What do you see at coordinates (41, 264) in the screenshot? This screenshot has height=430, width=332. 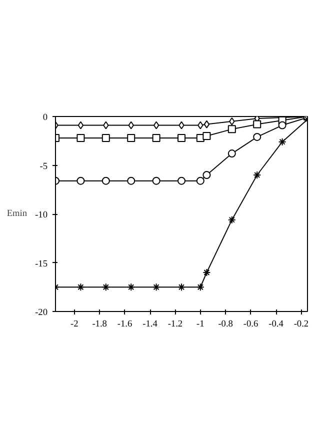 I see `y-tick-label: -15` at bounding box center [41, 264].